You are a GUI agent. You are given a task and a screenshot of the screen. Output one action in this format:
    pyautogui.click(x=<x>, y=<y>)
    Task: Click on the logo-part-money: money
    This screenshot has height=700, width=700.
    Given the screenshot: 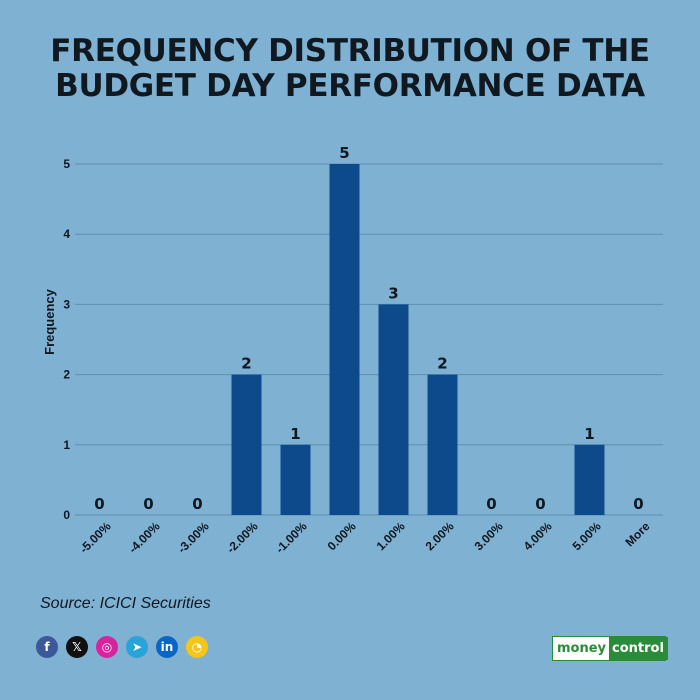 What is the action you would take?
    pyautogui.click(x=581, y=648)
    